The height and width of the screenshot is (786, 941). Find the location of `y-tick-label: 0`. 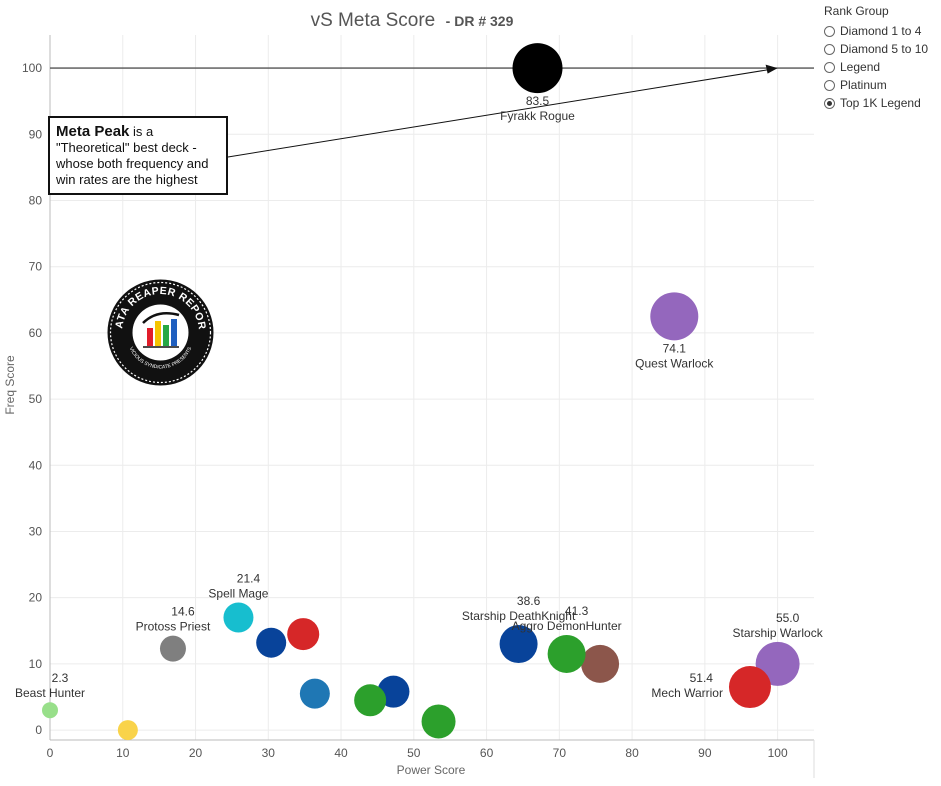

y-tick-label: 0 is located at coordinates (38, 730).